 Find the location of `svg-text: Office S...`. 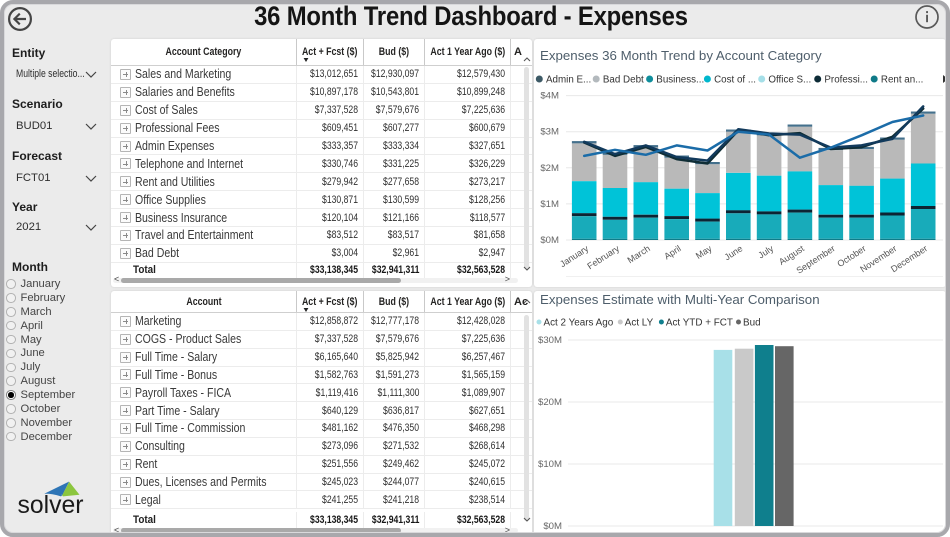

svg-text: Office S... is located at coordinates (789, 80).